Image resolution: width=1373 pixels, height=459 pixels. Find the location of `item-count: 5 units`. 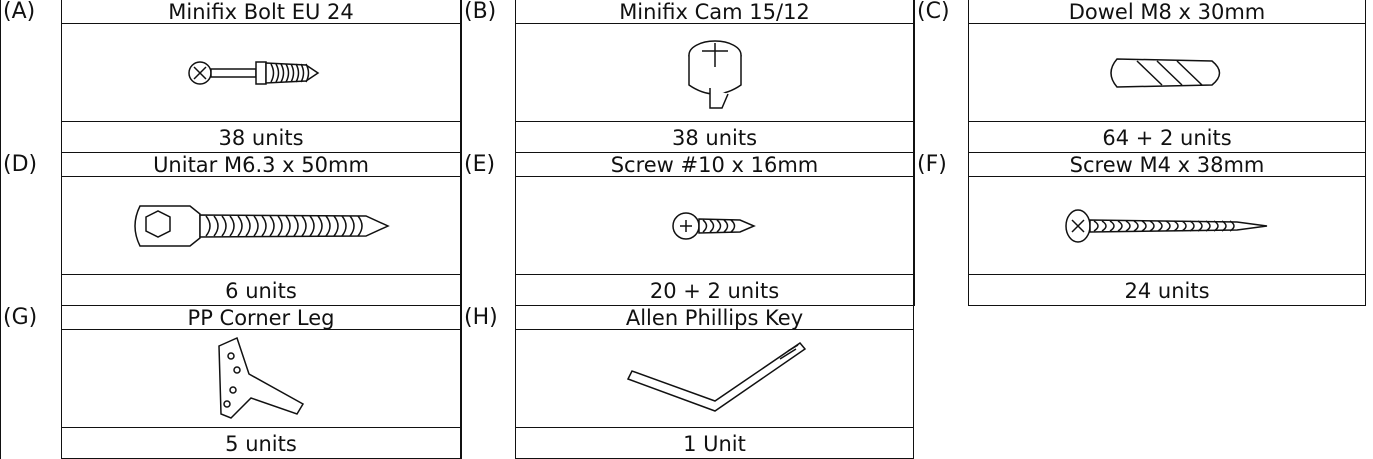

item-count: 5 units is located at coordinates (261, 443).